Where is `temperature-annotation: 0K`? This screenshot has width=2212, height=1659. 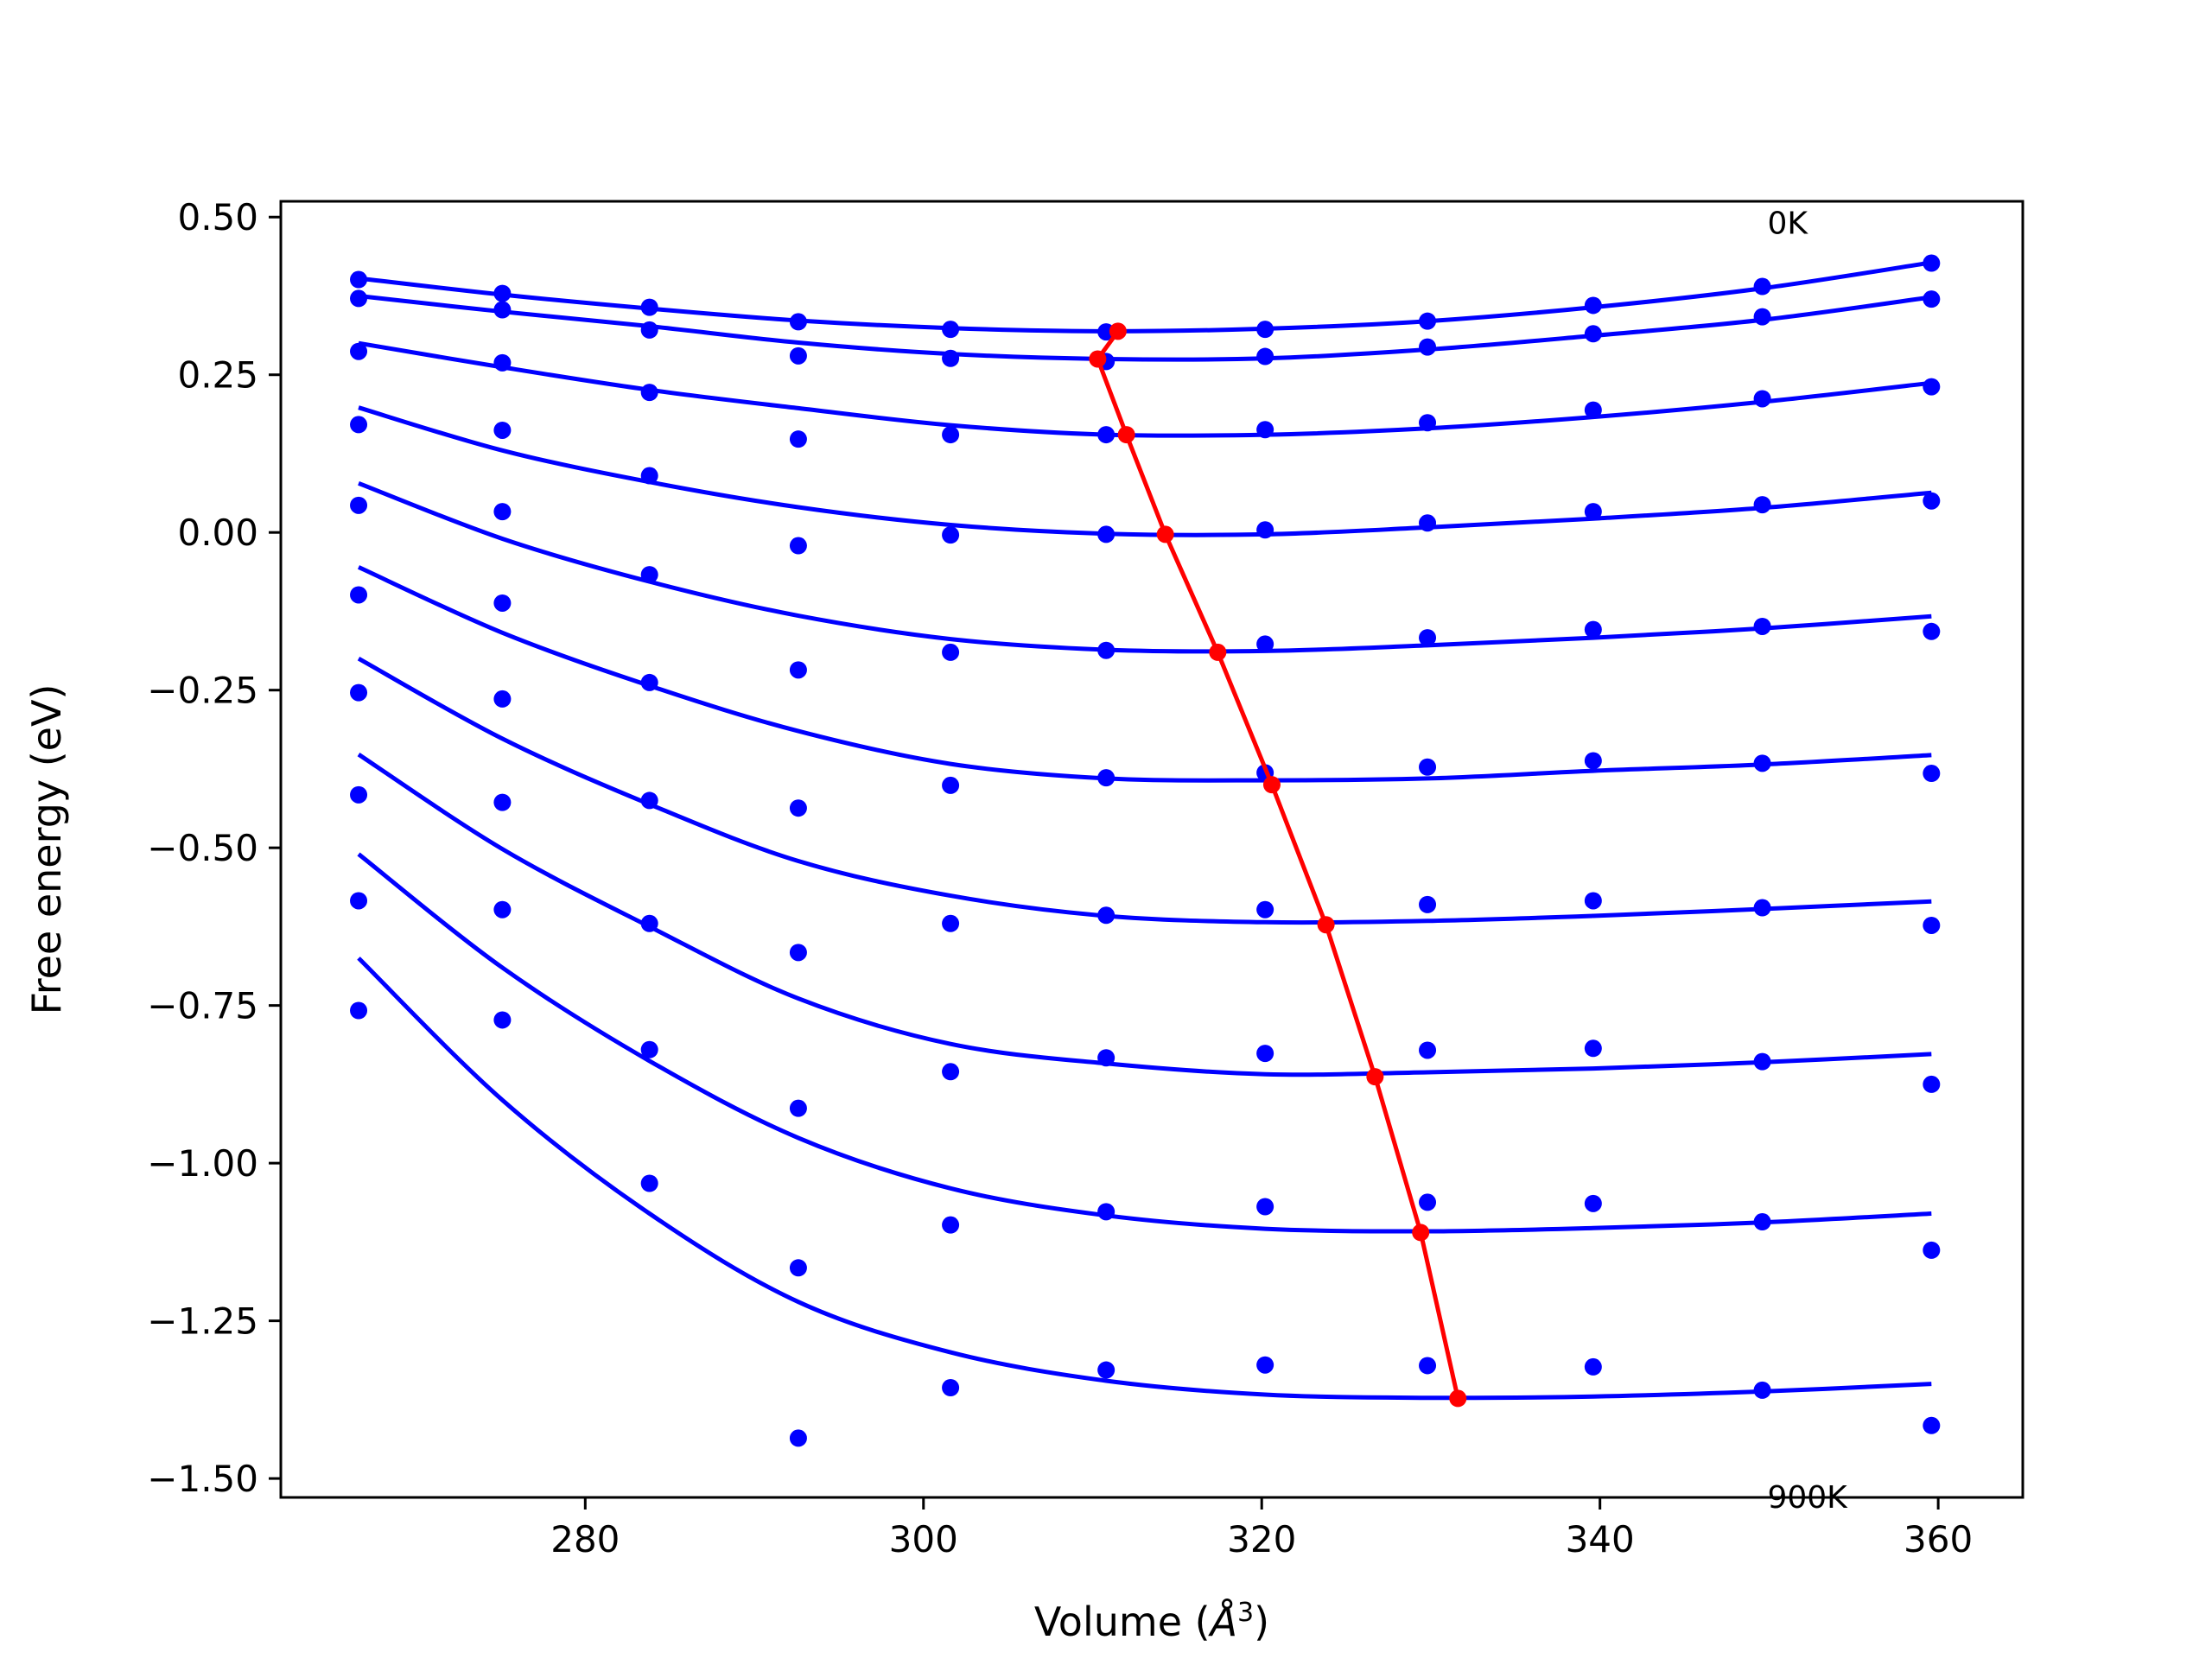 temperature-annotation: 0K is located at coordinates (1787, 224).